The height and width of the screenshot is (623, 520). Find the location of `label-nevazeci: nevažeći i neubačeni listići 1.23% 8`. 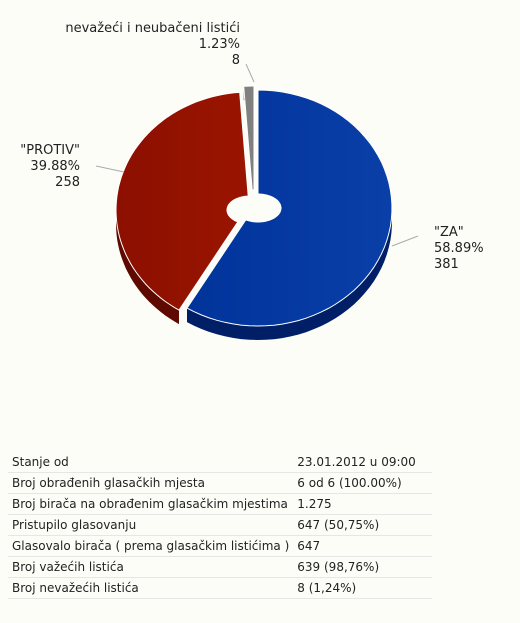

label-nevazeci: nevažeći i neubačeni listići 1.23% 8 is located at coordinates (152, 44).